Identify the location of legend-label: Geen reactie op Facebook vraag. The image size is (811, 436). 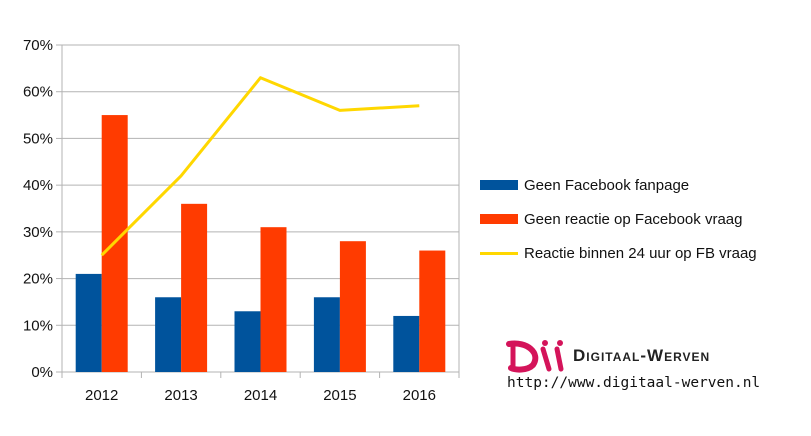
(633, 219).